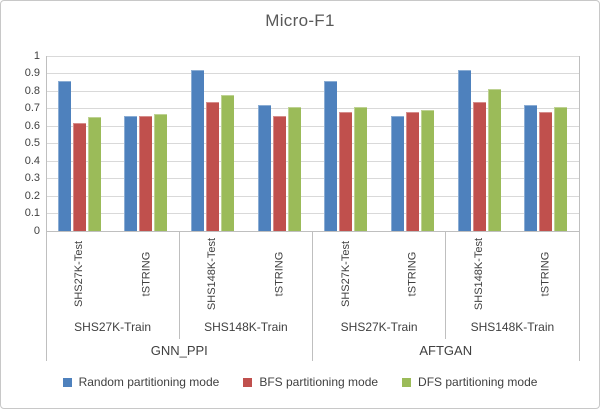 The height and width of the screenshot is (409, 600). I want to click on legend-item: Random partitioning mode, so click(141, 382).